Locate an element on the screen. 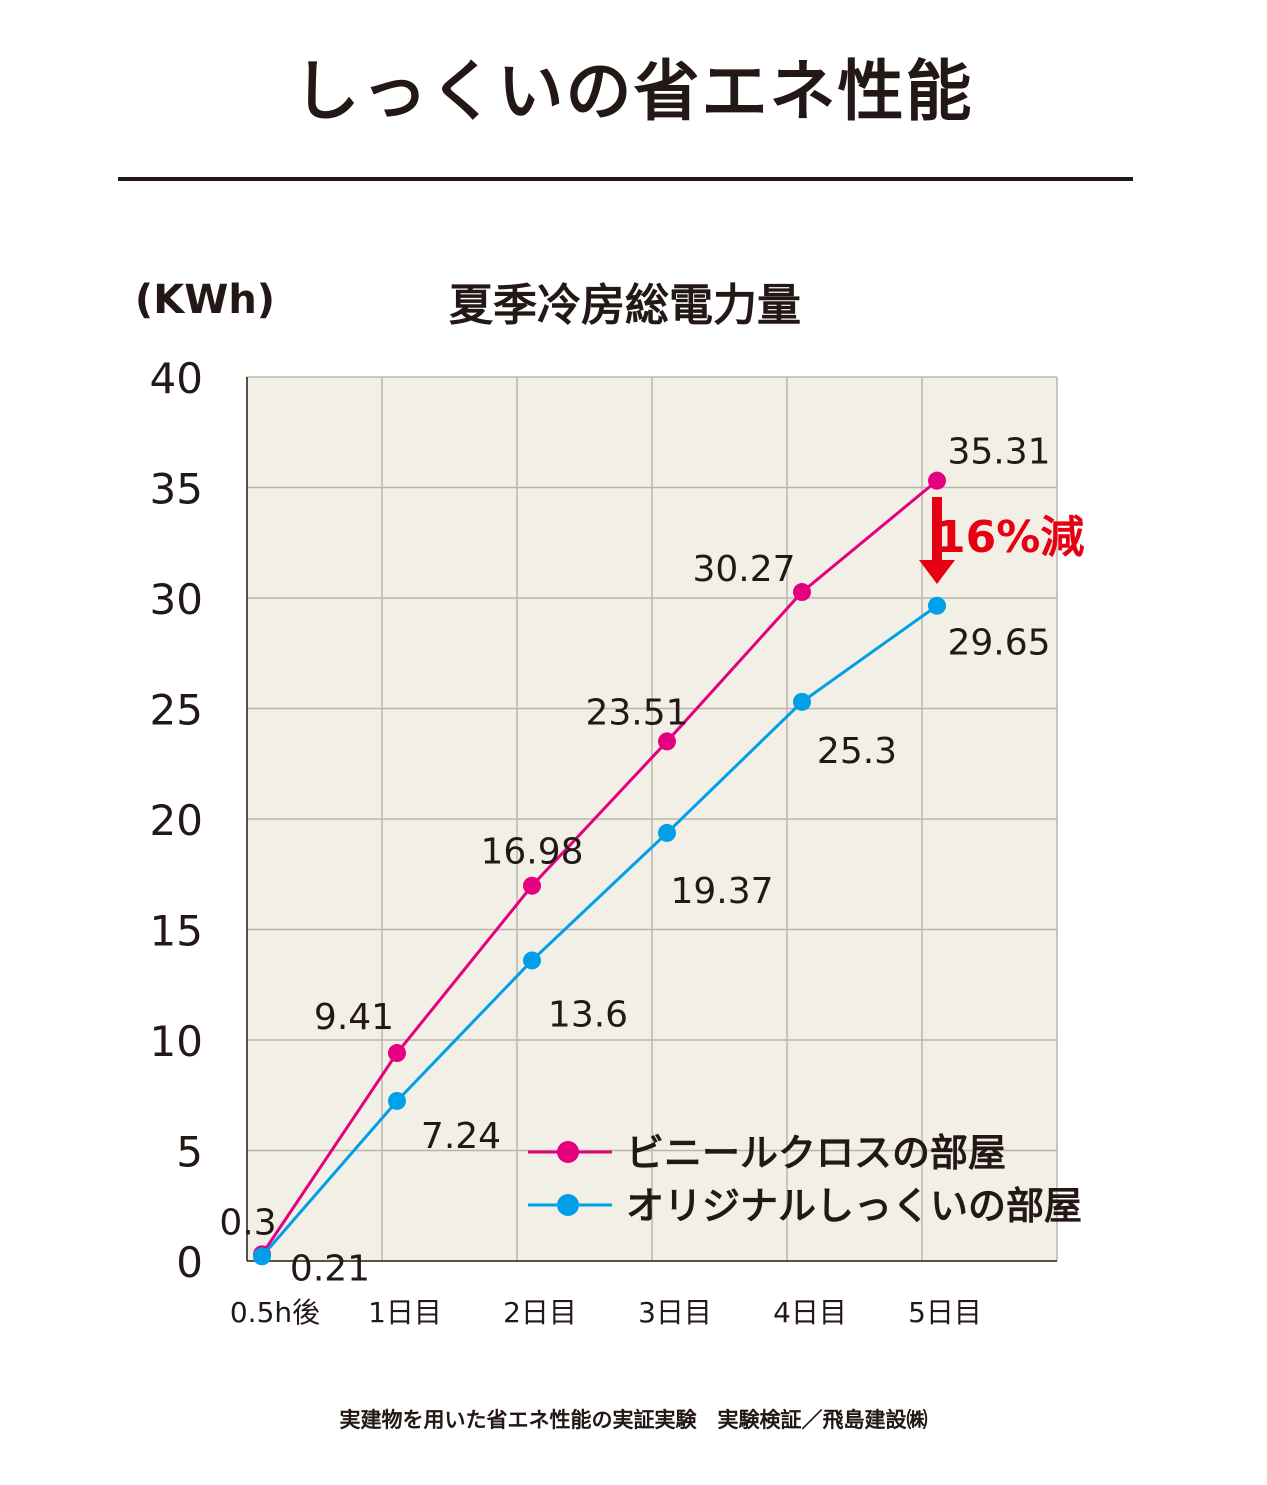 Image resolution: width=1267 pixels, height=1485 pixels. data-label: 0.21 is located at coordinates (330, 1268).